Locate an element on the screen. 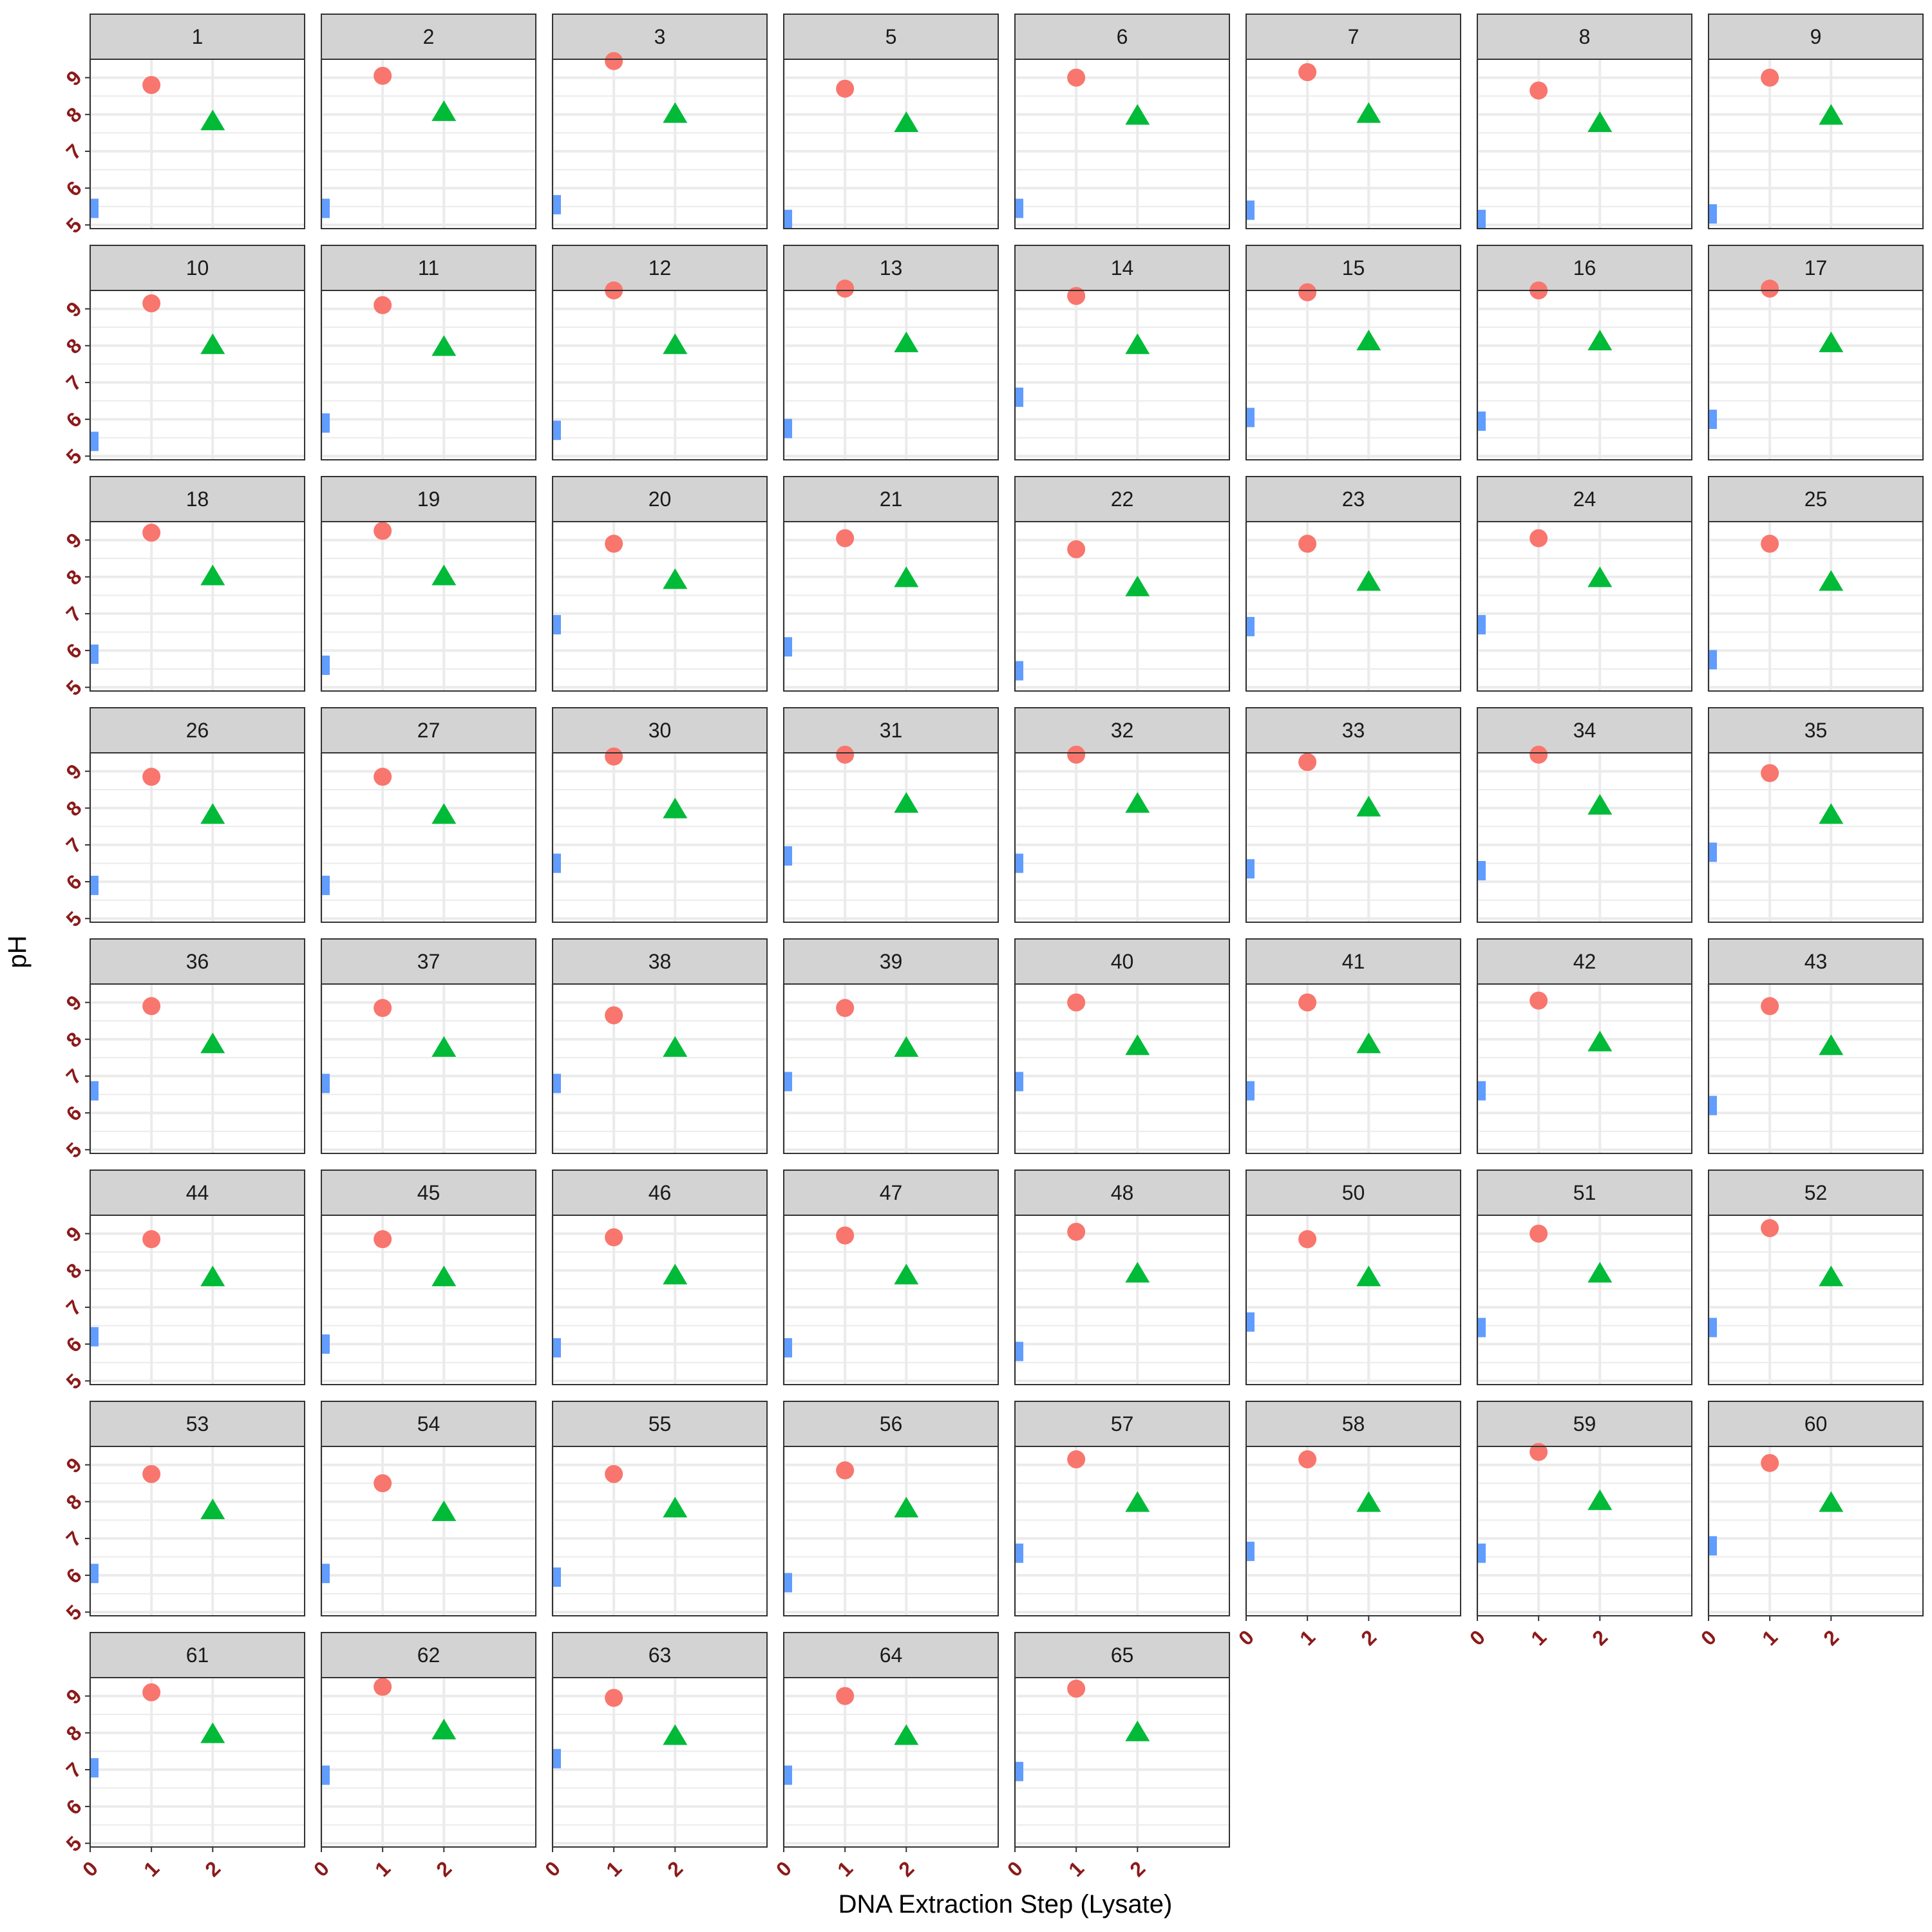 Image resolution: width=1932 pixels, height=1932 pixels. facet-panel: 15 is located at coordinates (1353, 352).